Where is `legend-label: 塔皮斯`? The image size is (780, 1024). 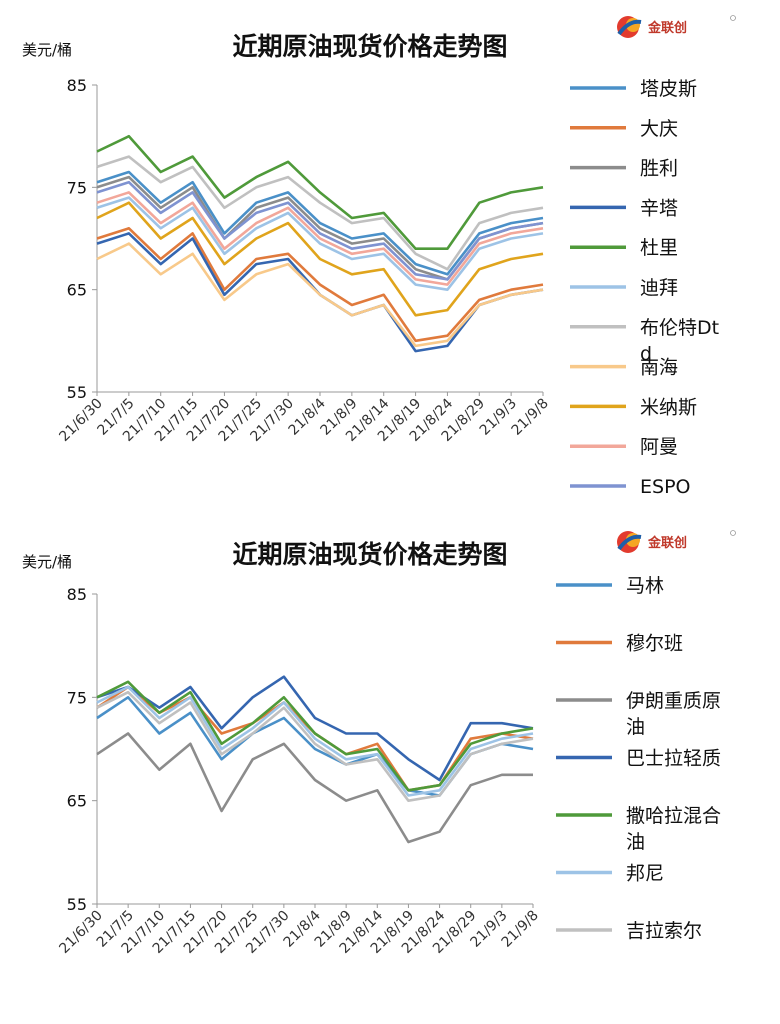 legend-label: 塔皮斯 is located at coordinates (668, 89).